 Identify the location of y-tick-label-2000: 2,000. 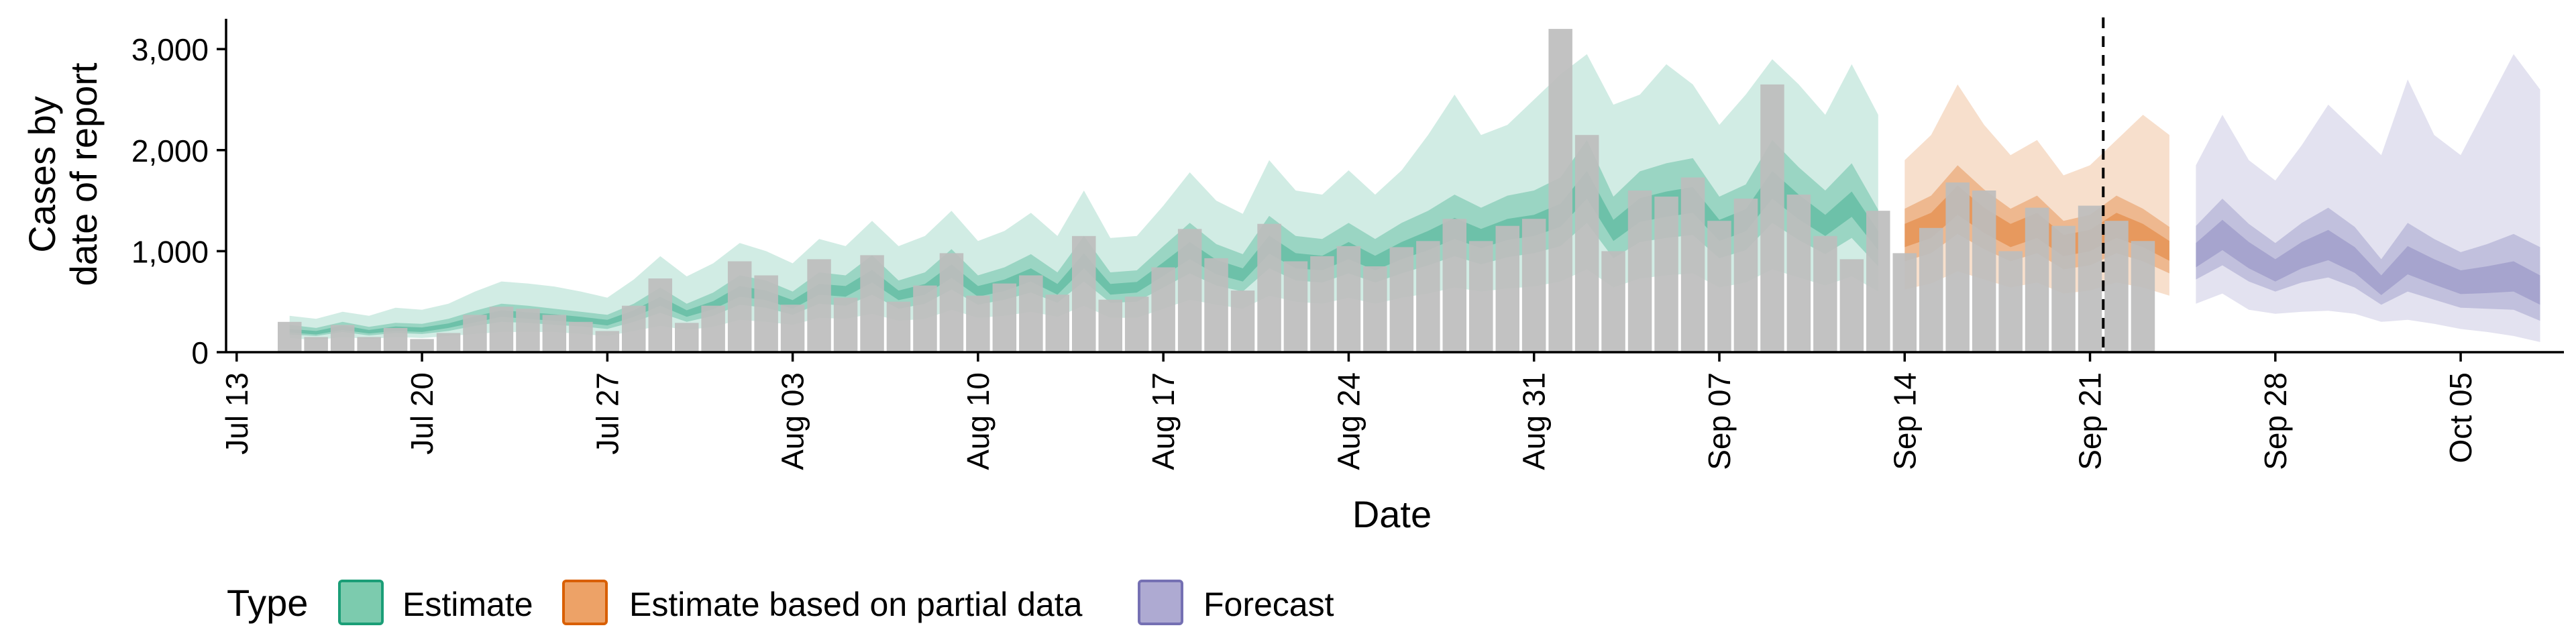
(170, 150).